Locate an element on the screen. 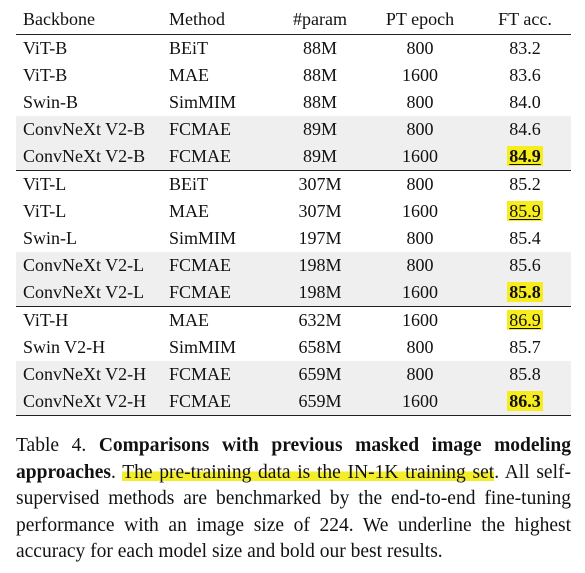 This screenshot has height=573, width=585. cell-param: 659M is located at coordinates (320, 402).